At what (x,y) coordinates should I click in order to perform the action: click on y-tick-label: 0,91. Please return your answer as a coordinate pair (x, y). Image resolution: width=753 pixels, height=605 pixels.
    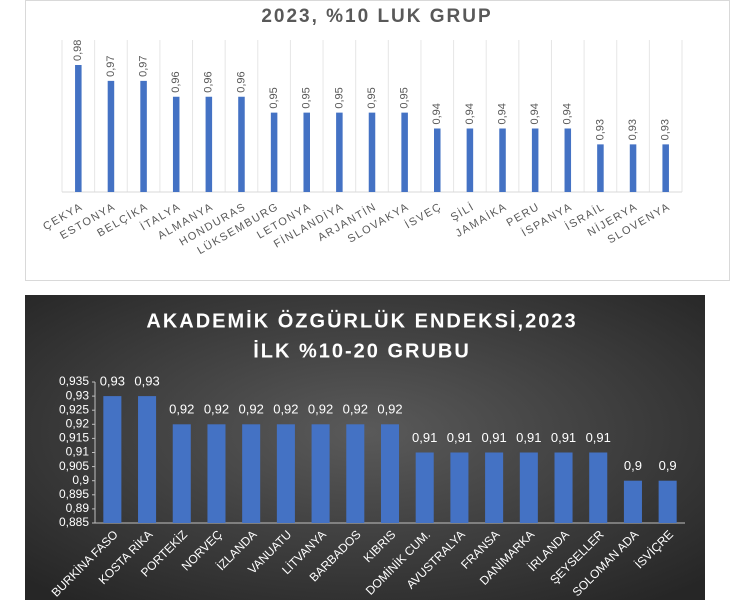
    Looking at the image, I should click on (78, 452).